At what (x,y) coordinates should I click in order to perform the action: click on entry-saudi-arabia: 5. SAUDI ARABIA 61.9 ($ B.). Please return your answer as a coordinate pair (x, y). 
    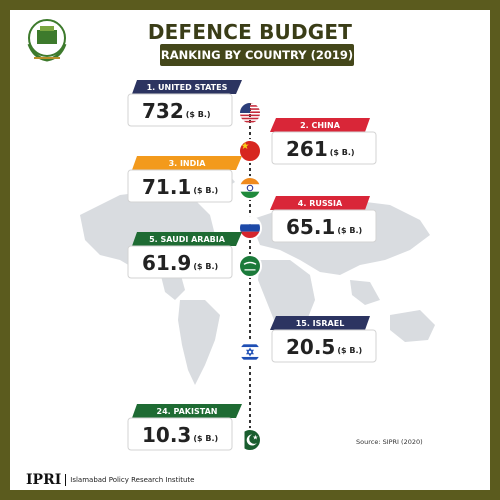
    Looking at the image, I should click on (194, 255).